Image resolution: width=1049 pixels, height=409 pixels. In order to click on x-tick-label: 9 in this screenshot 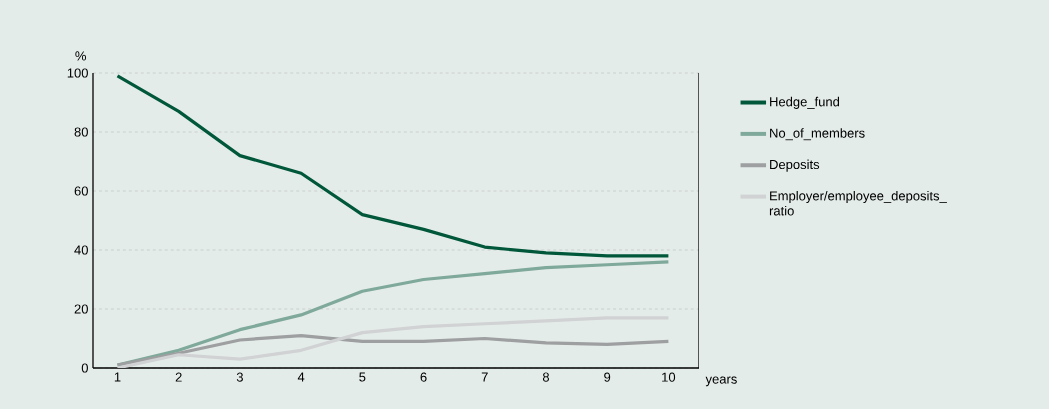, I will do `click(607, 377)`.